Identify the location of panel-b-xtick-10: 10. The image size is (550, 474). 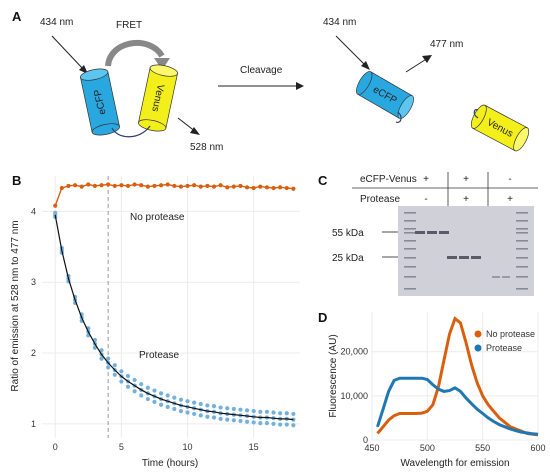
(188, 447).